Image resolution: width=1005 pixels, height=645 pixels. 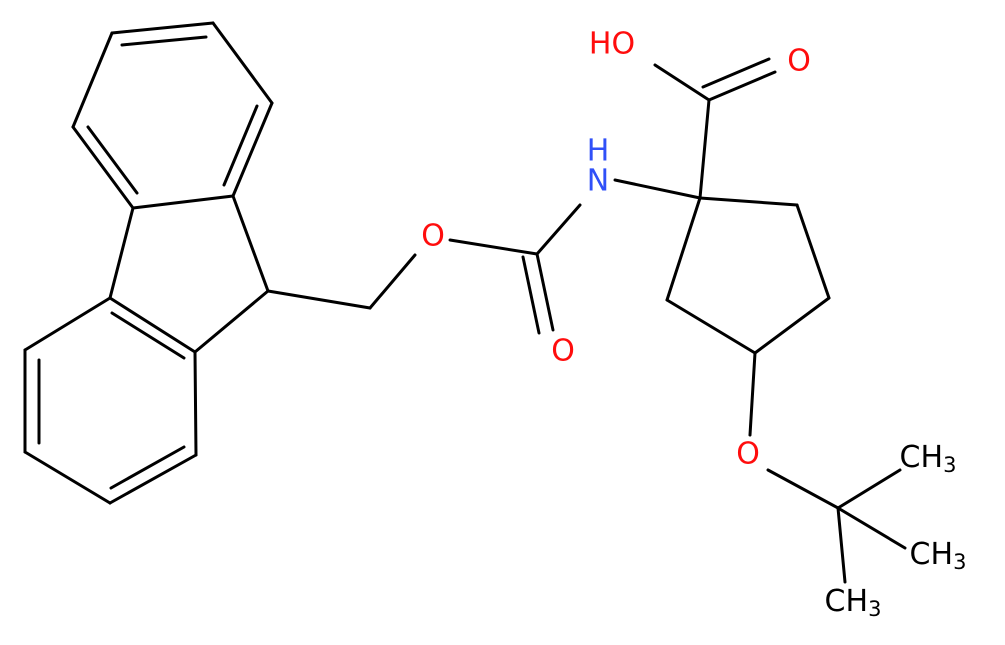 What do you see at coordinates (598, 151) in the screenshot?
I see `atom-label: H` at bounding box center [598, 151].